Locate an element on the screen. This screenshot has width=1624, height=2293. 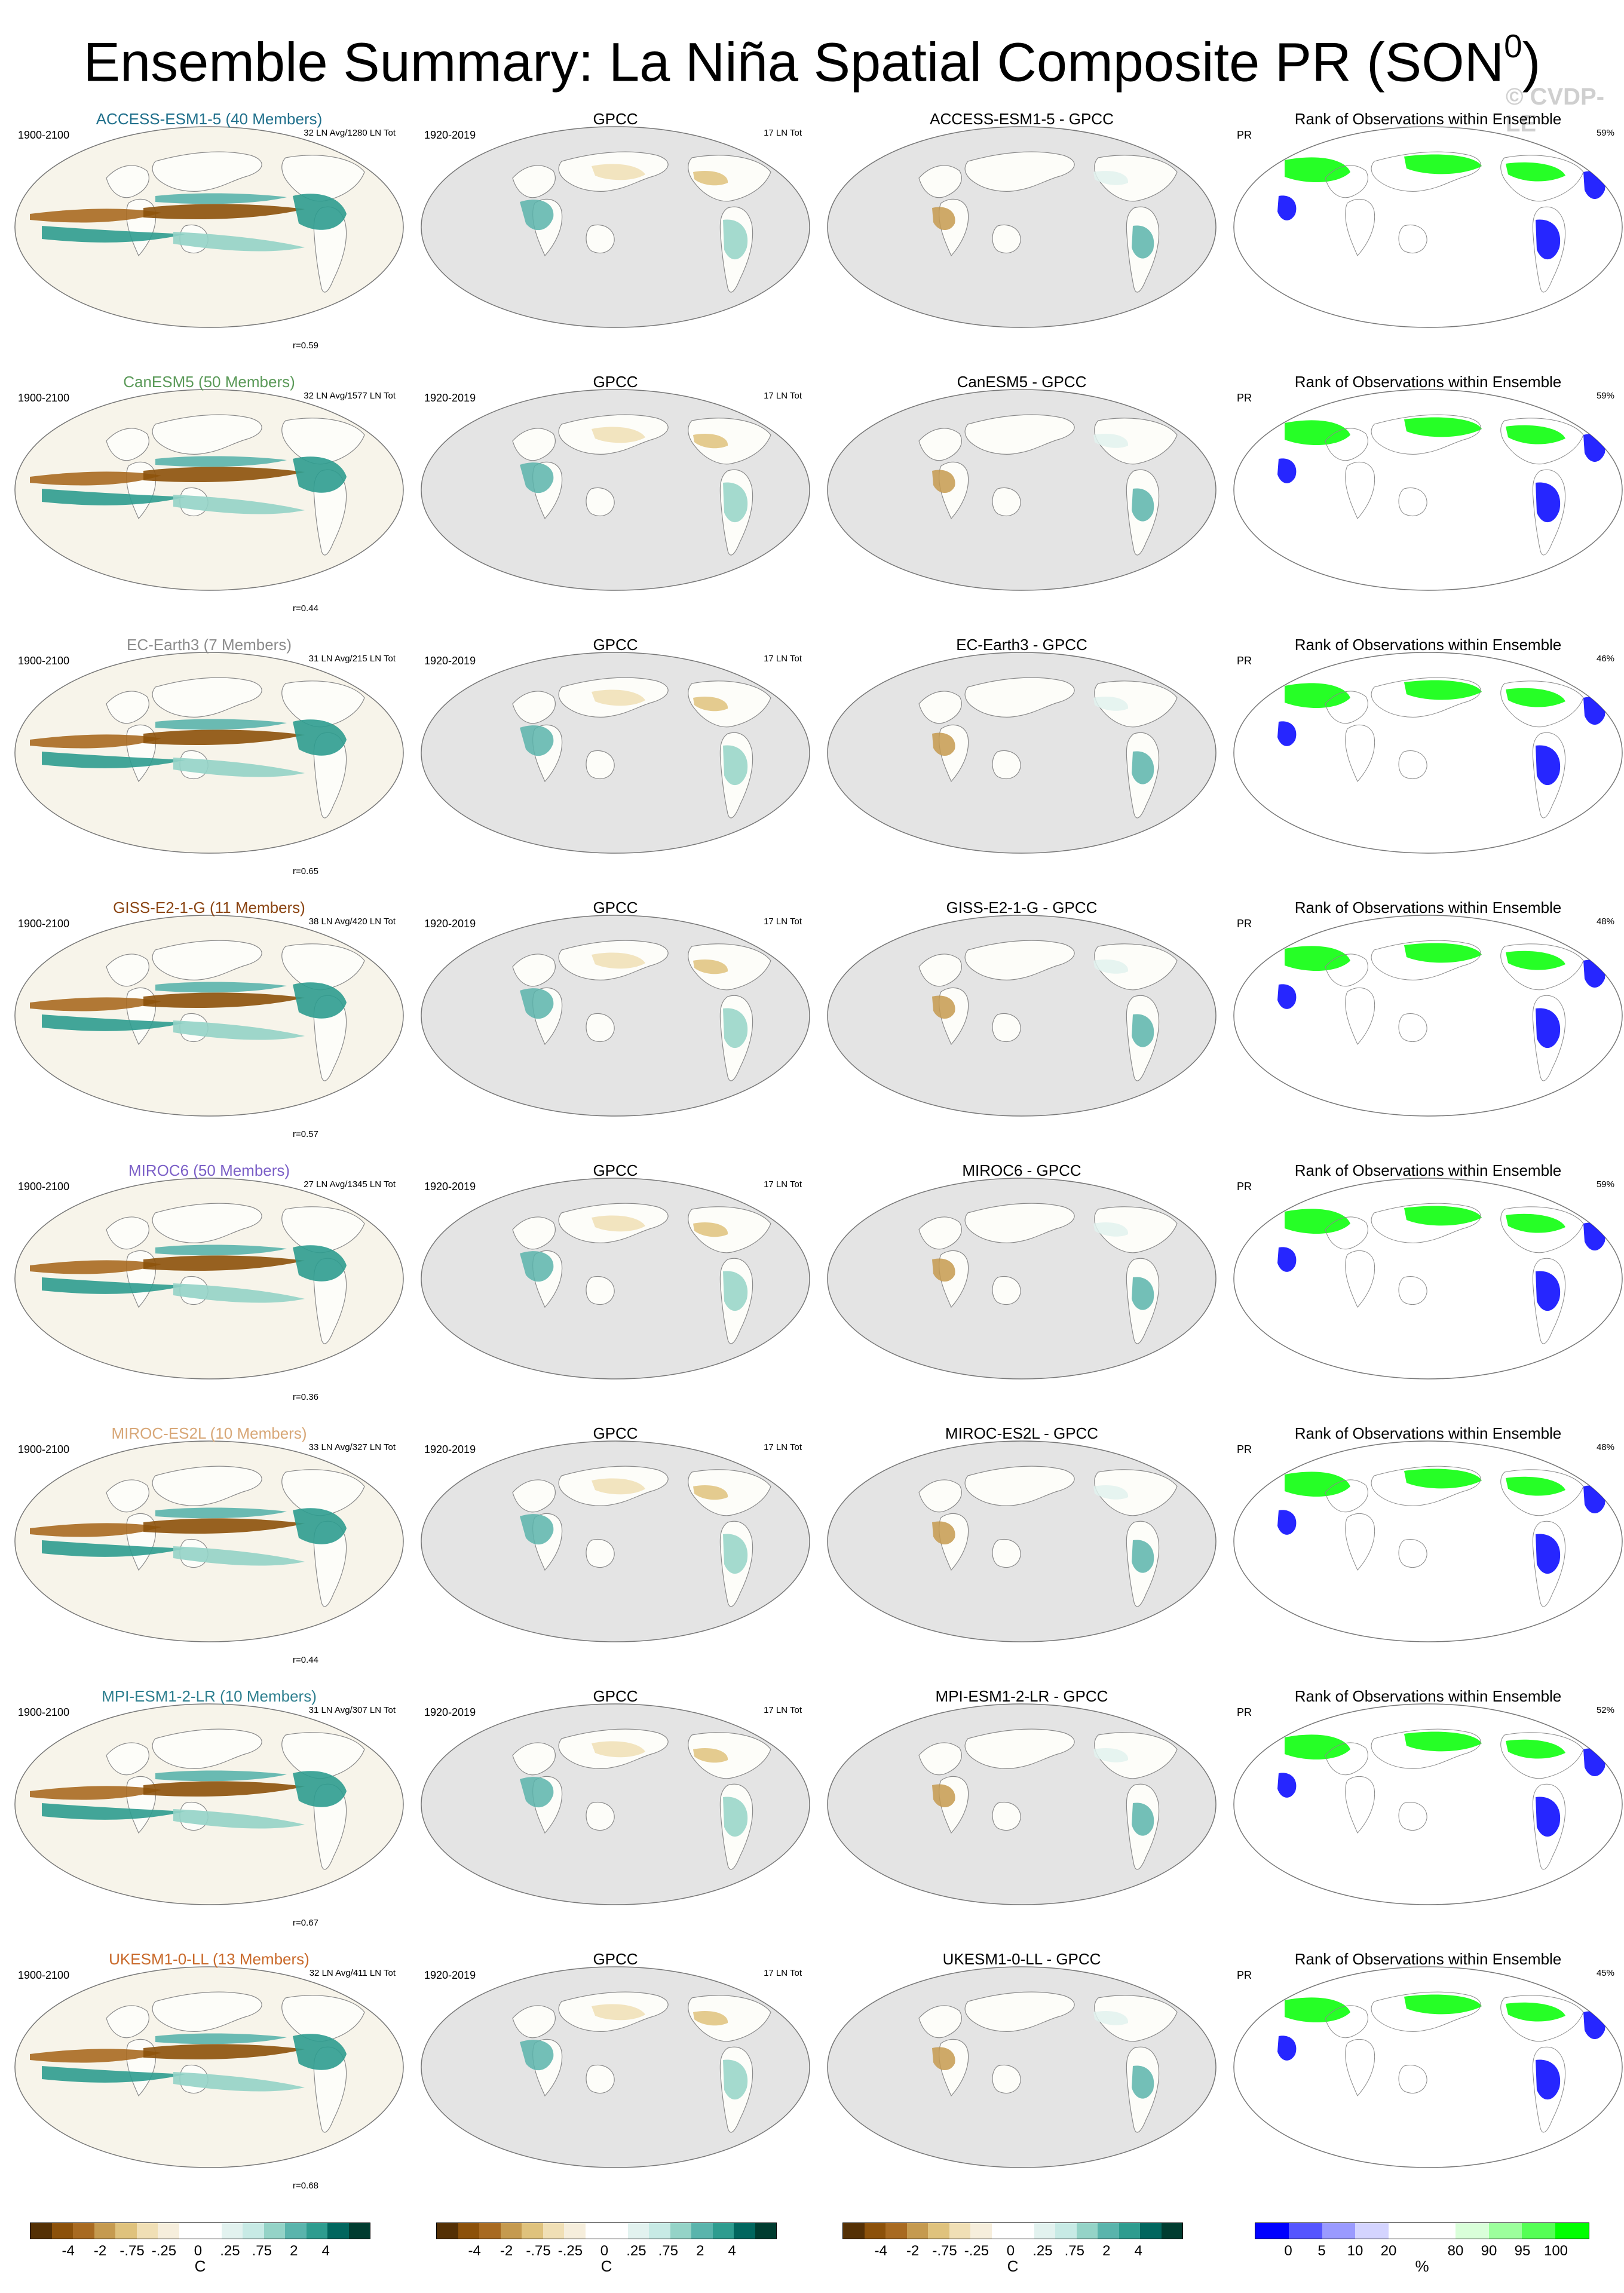
pattern-correlation: r=0.44 is located at coordinates (305, 608).